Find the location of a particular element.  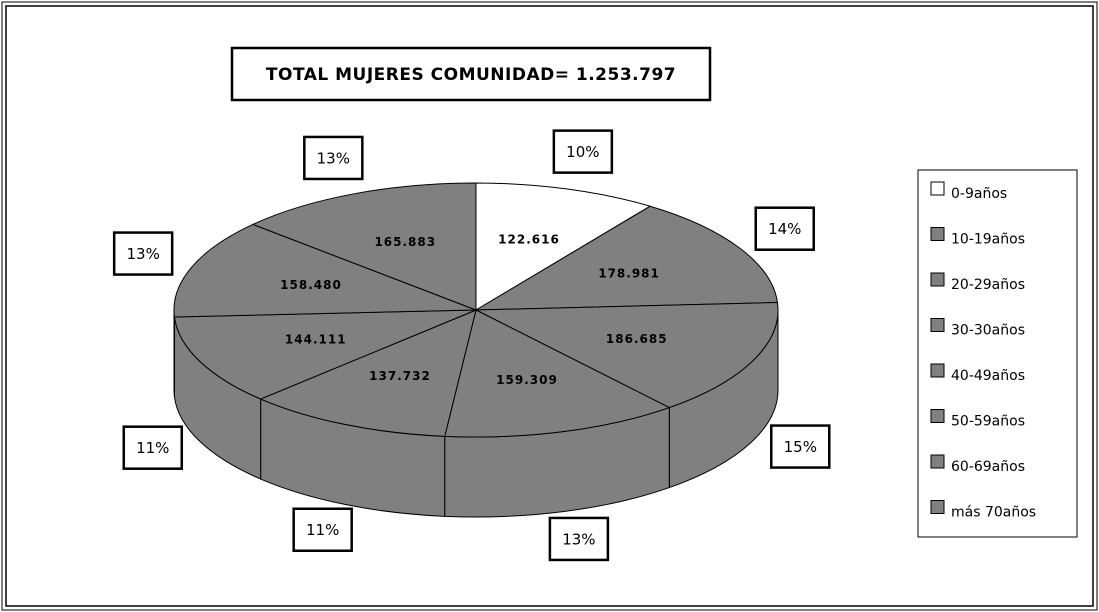

value-label: 178.981 is located at coordinates (629, 274).